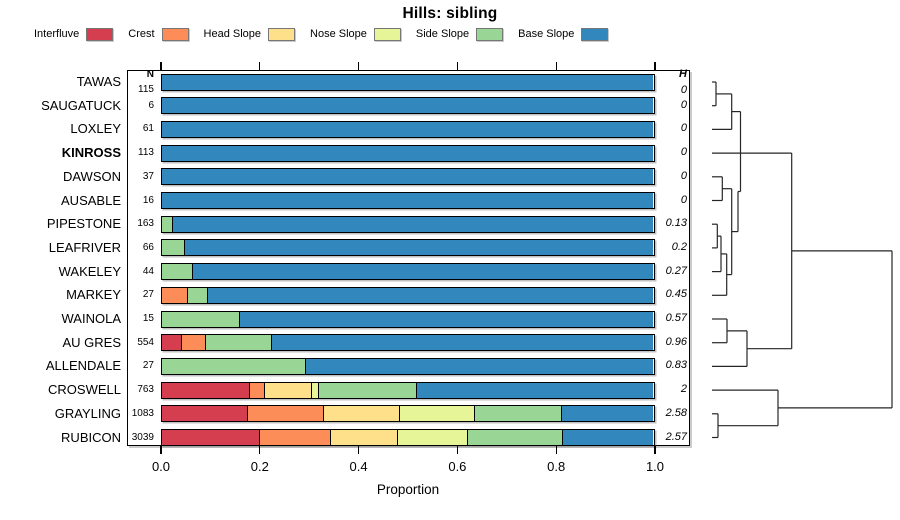  I want to click on legend-label: Side Slope, so click(442, 34).